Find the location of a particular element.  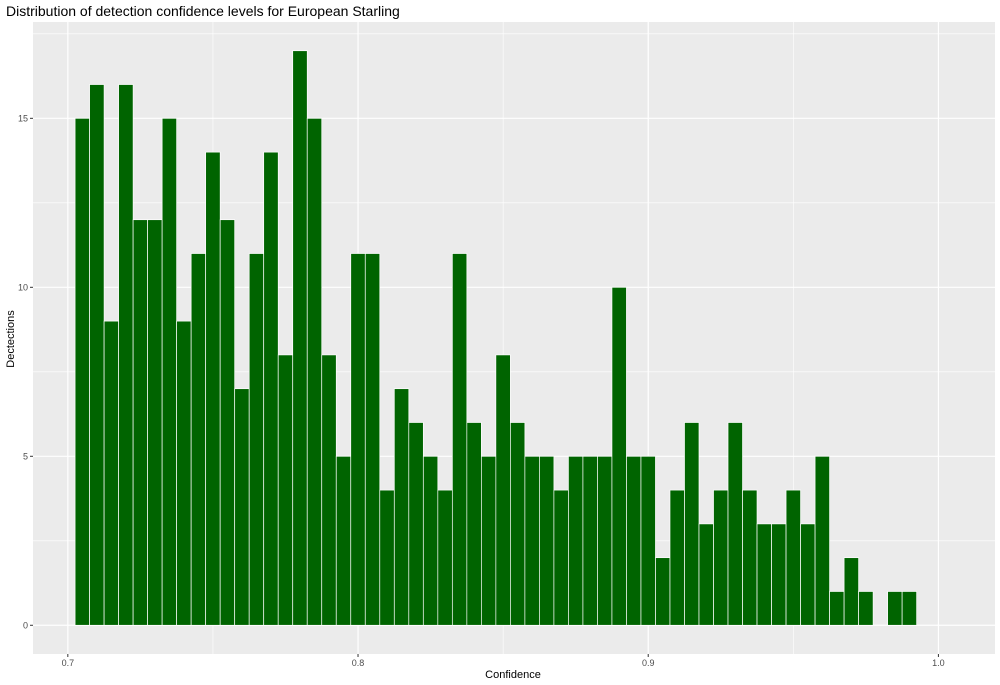

y-tick-label: 15 is located at coordinates (23, 118).